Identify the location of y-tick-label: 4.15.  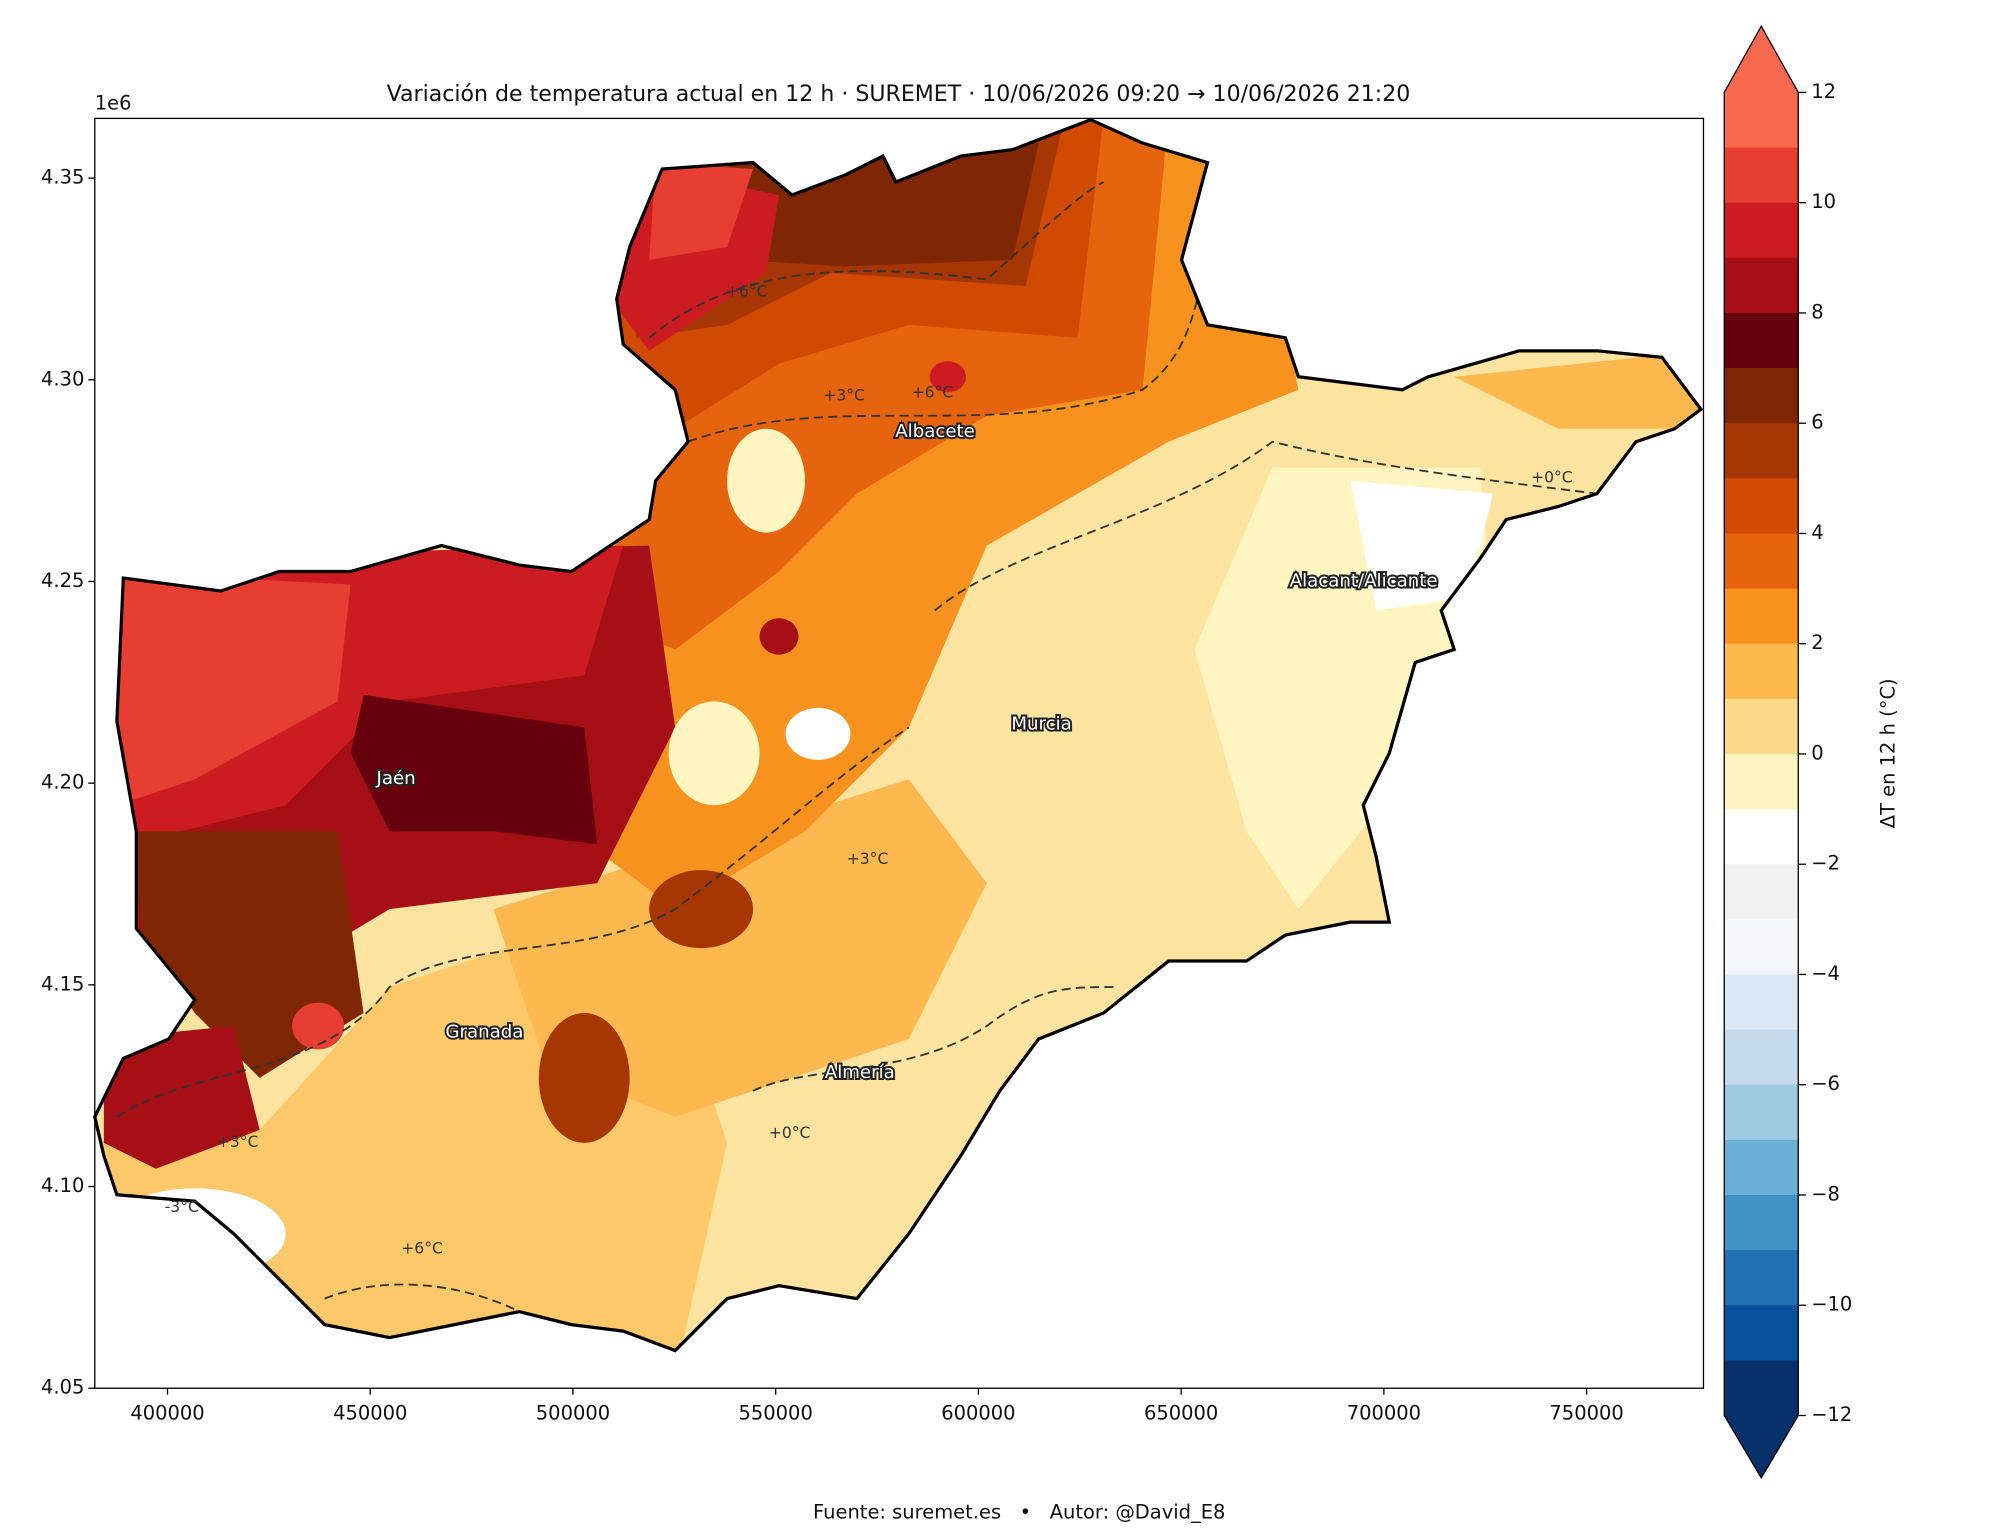
(62, 983).